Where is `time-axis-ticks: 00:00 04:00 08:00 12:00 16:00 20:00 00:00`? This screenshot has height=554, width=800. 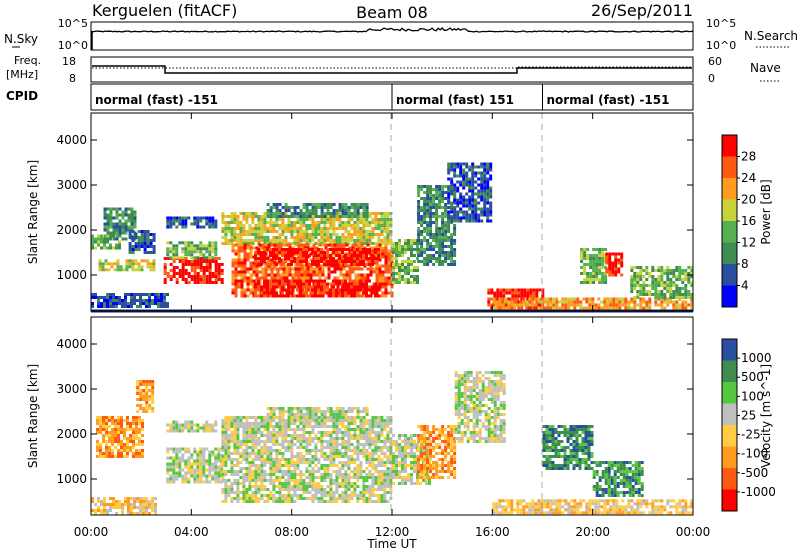
time-axis-ticks: 00:00 04:00 08:00 12:00 16:00 20:00 00:00 is located at coordinates (392, 532).